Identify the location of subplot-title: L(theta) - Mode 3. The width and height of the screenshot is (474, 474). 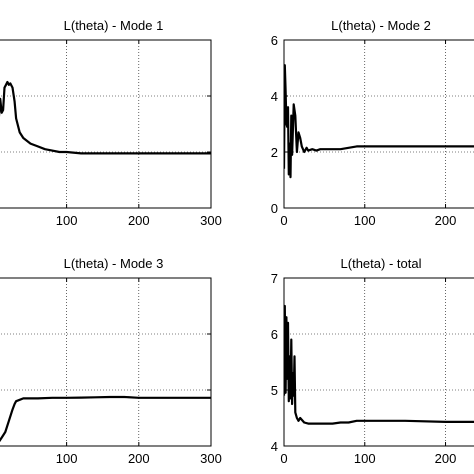
(114, 263).